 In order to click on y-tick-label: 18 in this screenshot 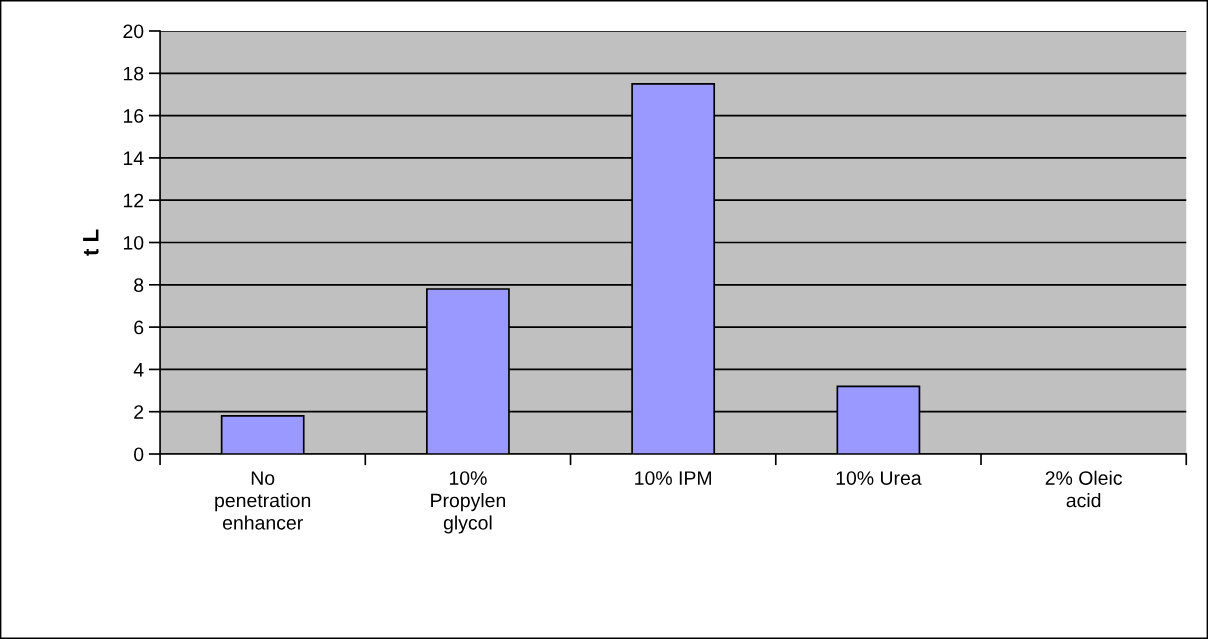, I will do `click(133, 73)`.